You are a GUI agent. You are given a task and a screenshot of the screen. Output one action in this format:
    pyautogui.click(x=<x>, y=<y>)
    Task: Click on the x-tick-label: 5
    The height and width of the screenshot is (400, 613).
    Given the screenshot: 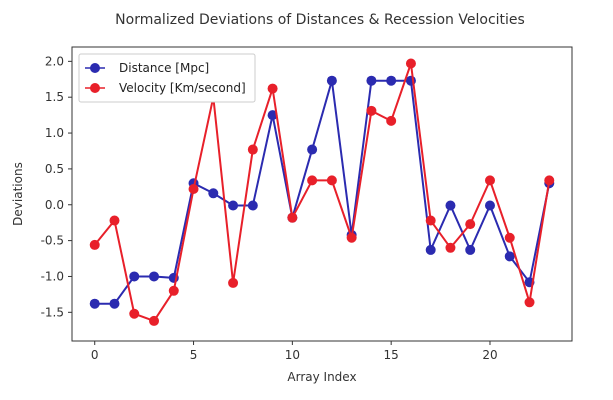 What is the action you would take?
    pyautogui.click(x=194, y=355)
    